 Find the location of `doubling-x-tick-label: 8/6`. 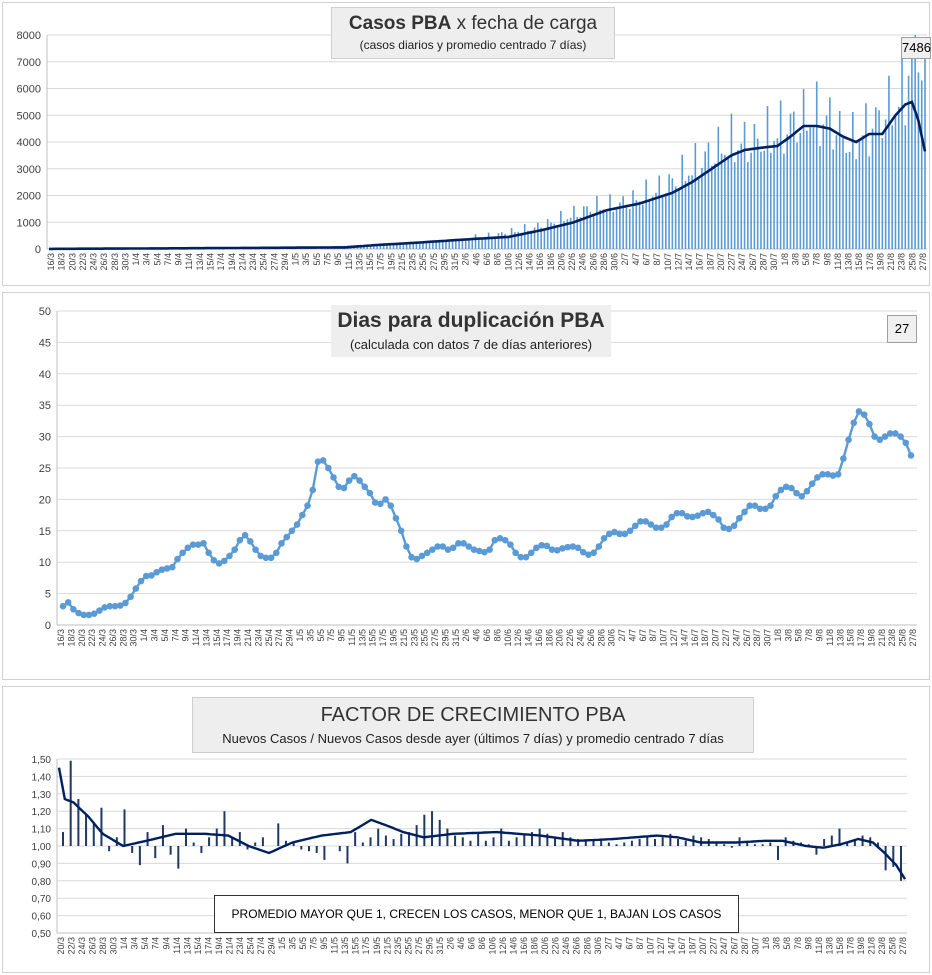

doubling-x-tick-label: 8/6 is located at coordinates (497, 635).